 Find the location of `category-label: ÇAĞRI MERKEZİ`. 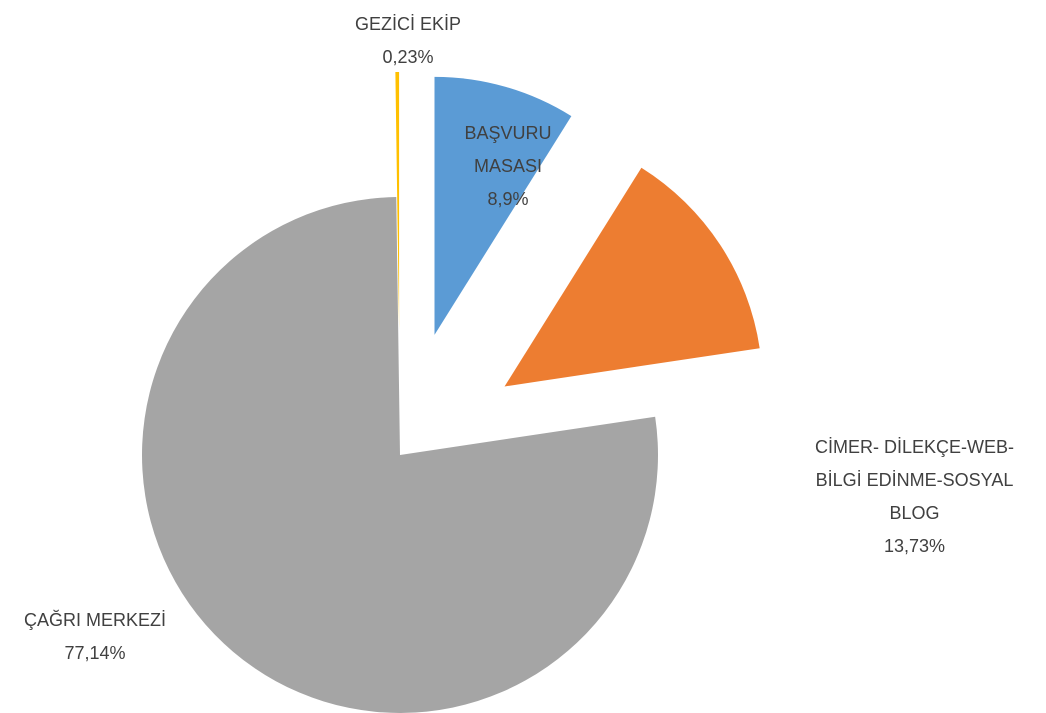

category-label: ÇAĞRI MERKEZİ is located at coordinates (94, 620).